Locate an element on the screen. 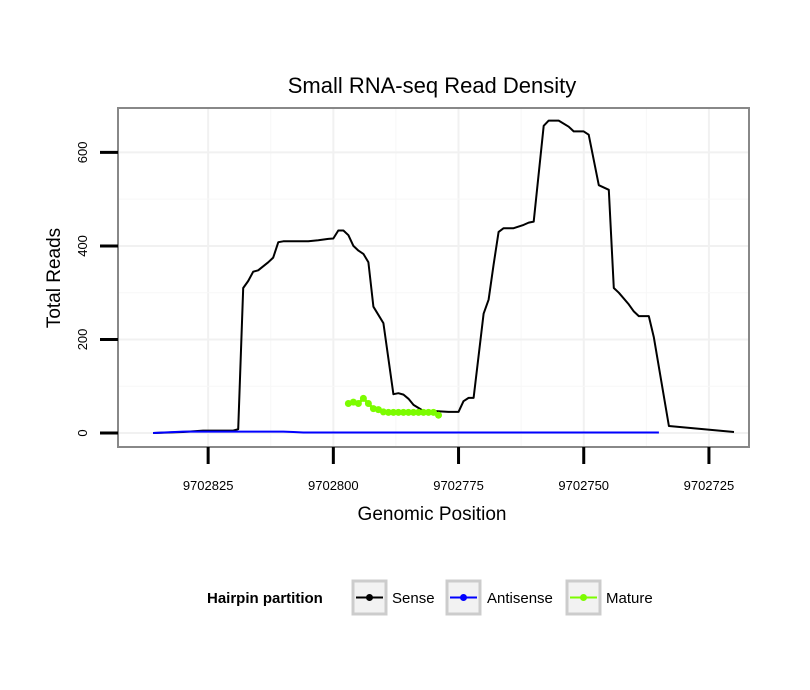 The image size is (810, 690). legend: Hairpin partition Sense Antisense Mature is located at coordinates (430, 597).